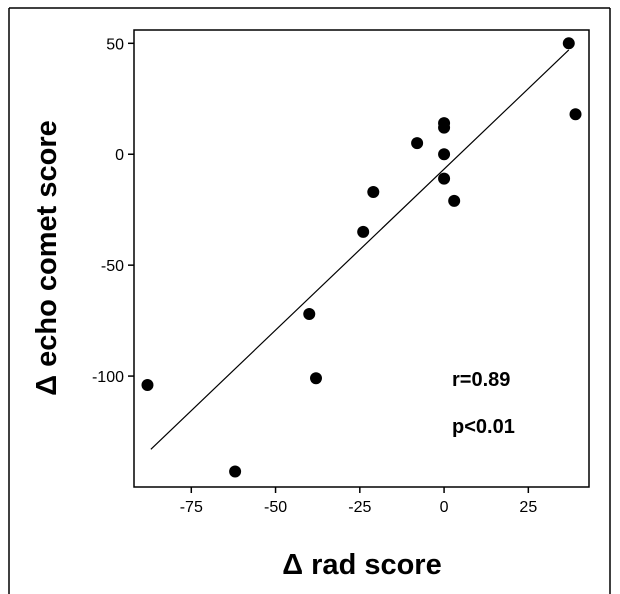 This screenshot has height=594, width=620. Describe the element at coordinates (119, 155) in the screenshot. I see `y-tick-label: 0` at that location.